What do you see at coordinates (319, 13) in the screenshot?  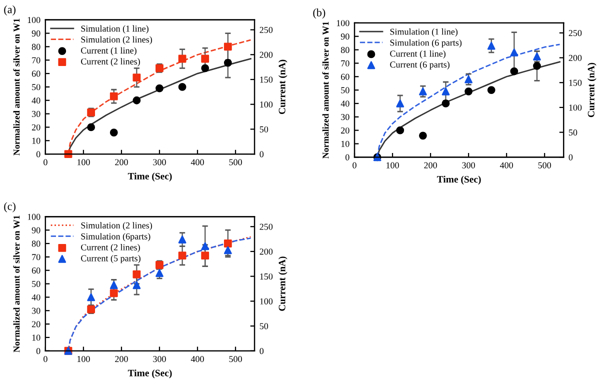 I see `chart-title: (b)` at bounding box center [319, 13].